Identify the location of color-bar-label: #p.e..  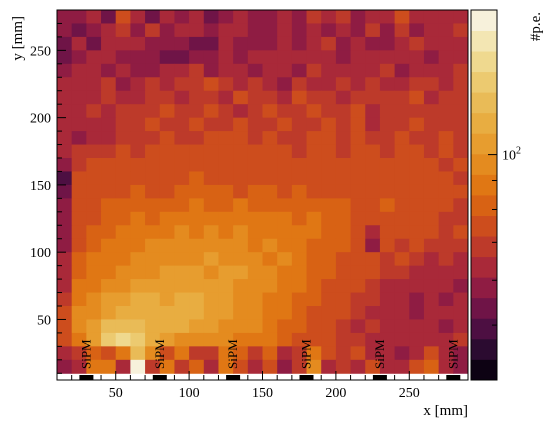
(536, 26).